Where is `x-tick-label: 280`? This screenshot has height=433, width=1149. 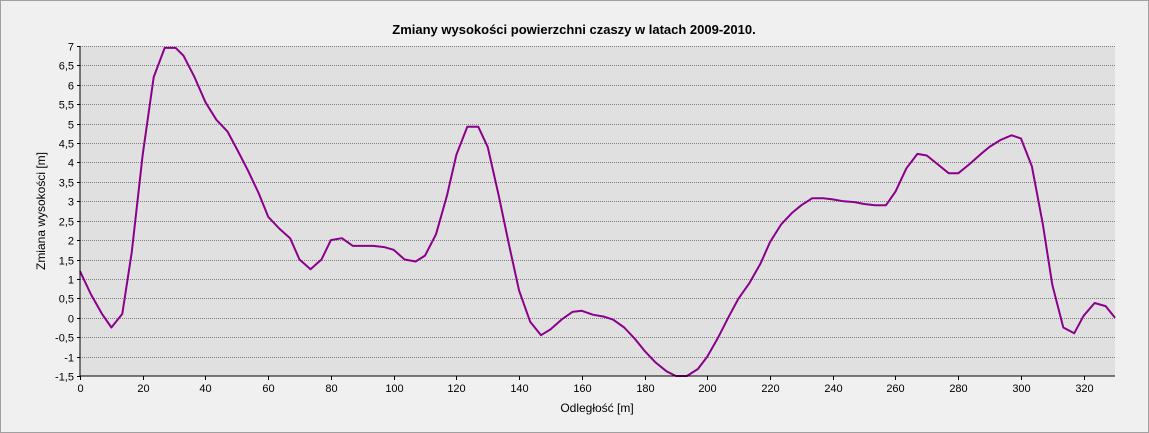 x-tick-label: 280 is located at coordinates (958, 389).